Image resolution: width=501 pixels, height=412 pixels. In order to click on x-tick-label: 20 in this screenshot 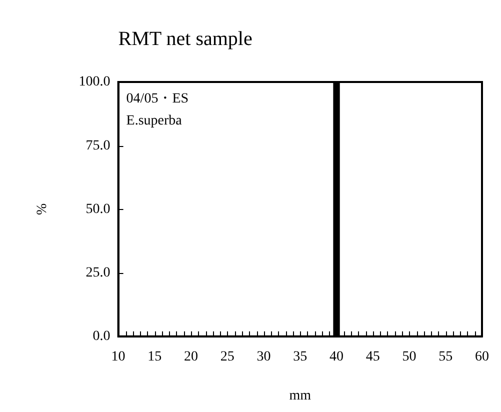, I will do `click(191, 356)`.